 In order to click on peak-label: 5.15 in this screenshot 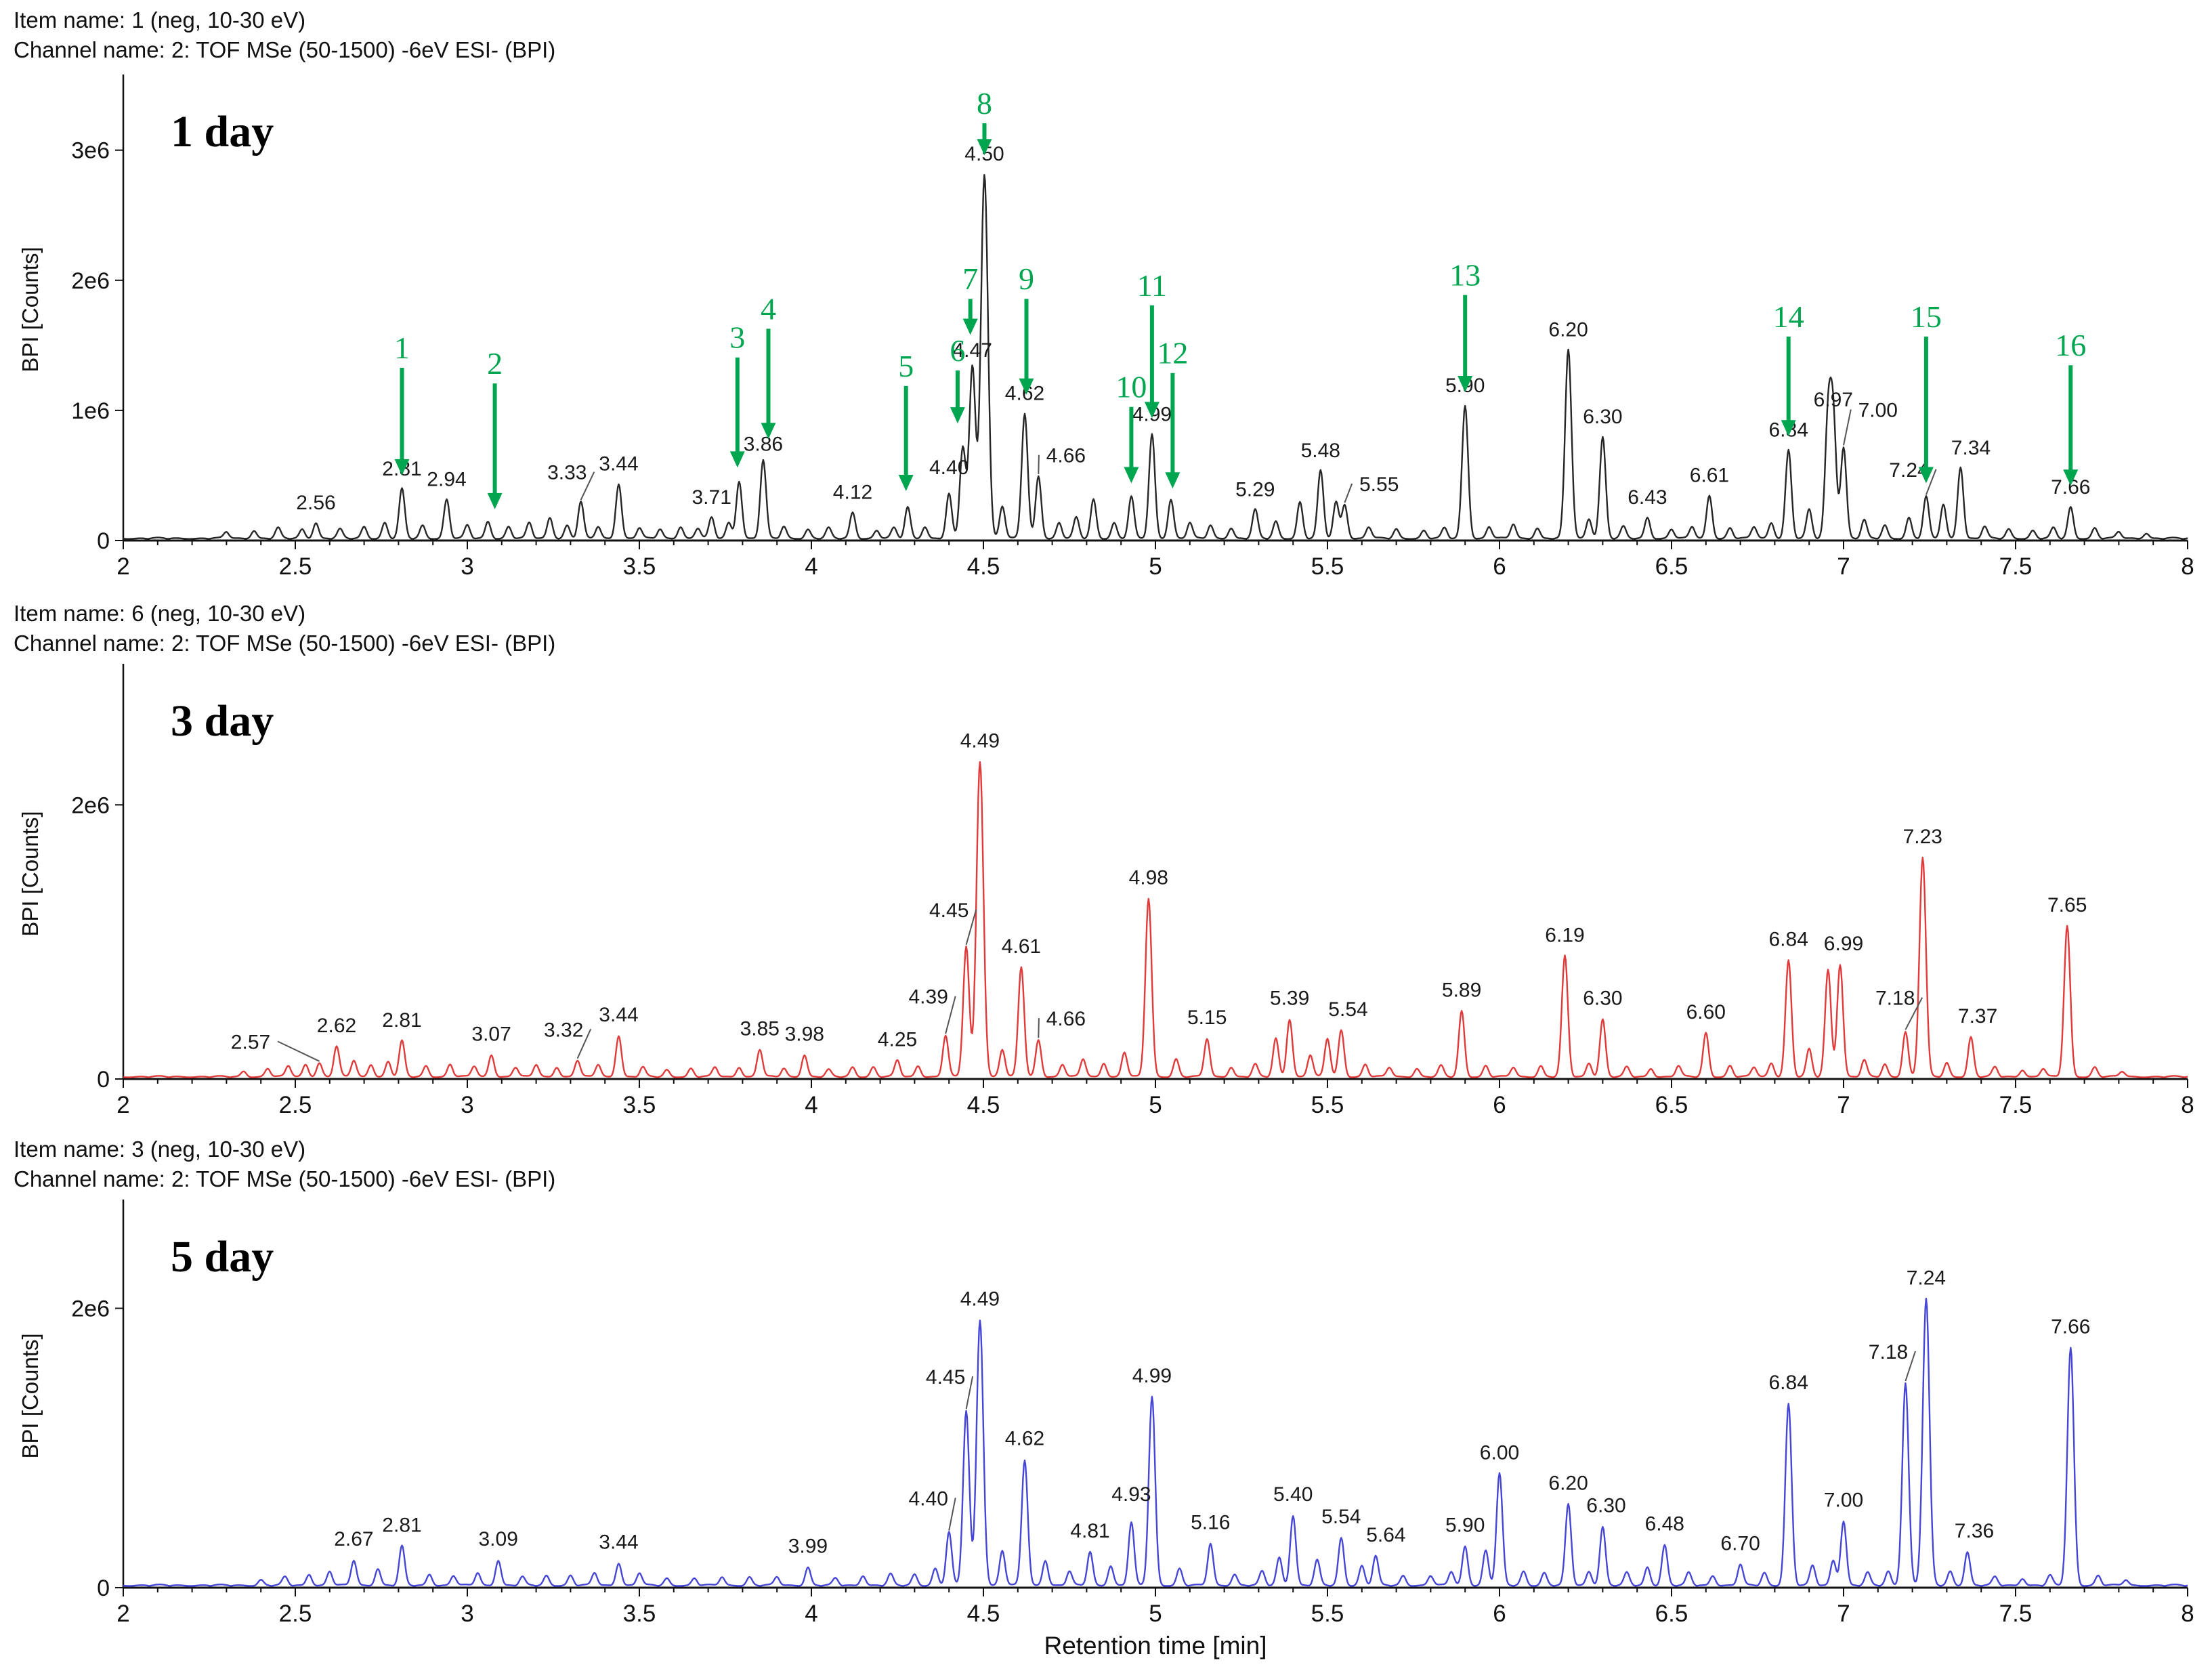, I will do `click(1207, 1018)`.